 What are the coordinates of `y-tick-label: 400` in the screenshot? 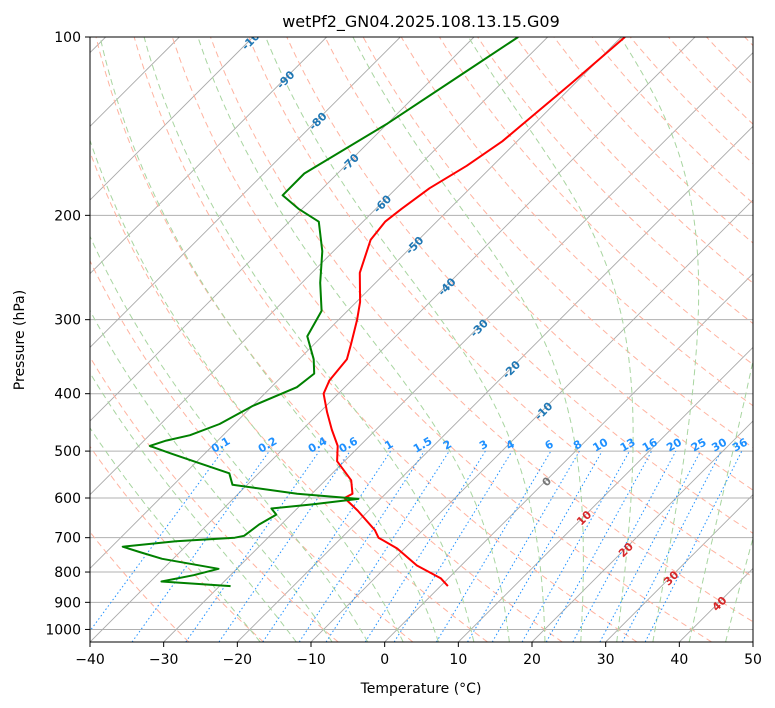 It's located at (67, 395).